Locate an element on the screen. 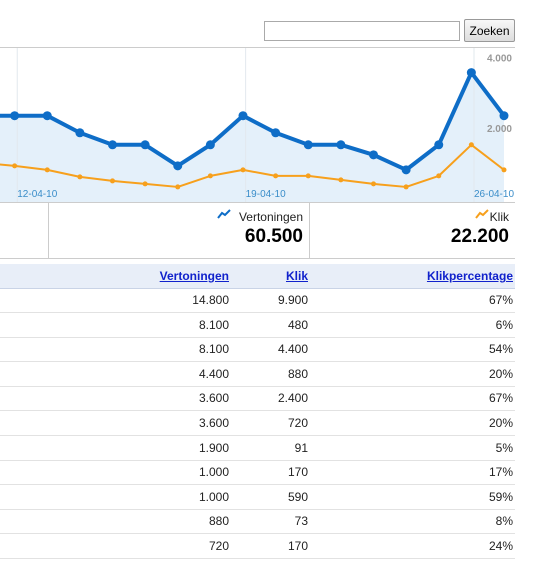  x-tick-label: 12-04-10 is located at coordinates (37, 194).